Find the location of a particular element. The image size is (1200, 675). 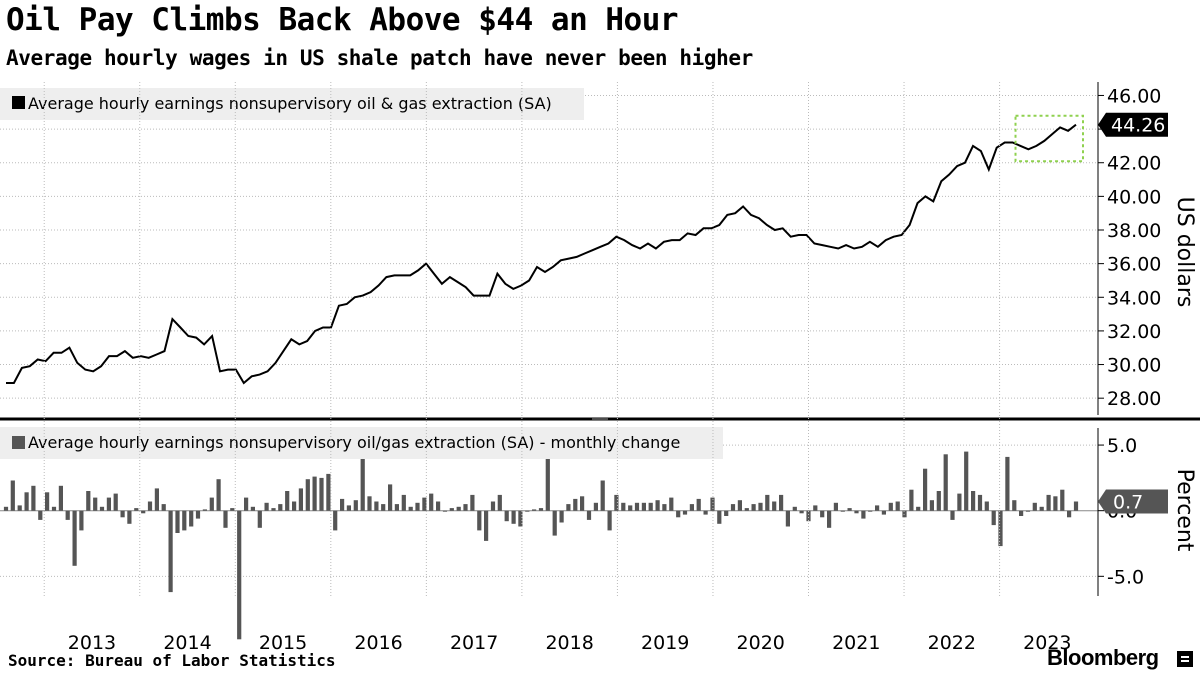

source-note: Source: Bureau of Labor Statistics is located at coordinates (172, 660).